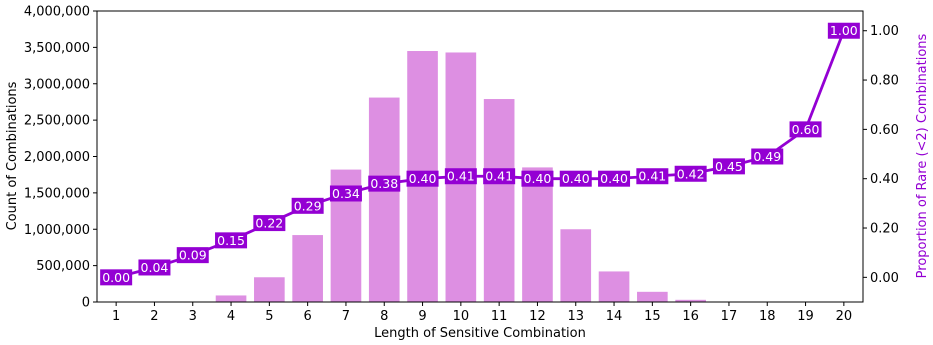 This screenshot has width=933, height=345. I want to click on point-label-16: 0.42, so click(690, 173).